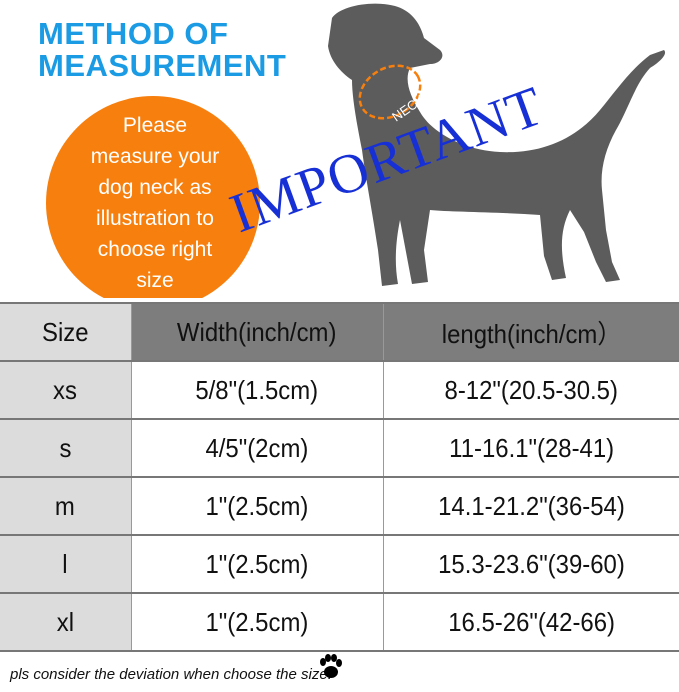 The width and height of the screenshot is (679, 692). What do you see at coordinates (162, 65) in the screenshot?
I see `title-line-2: MEASUREMENT` at bounding box center [162, 65].